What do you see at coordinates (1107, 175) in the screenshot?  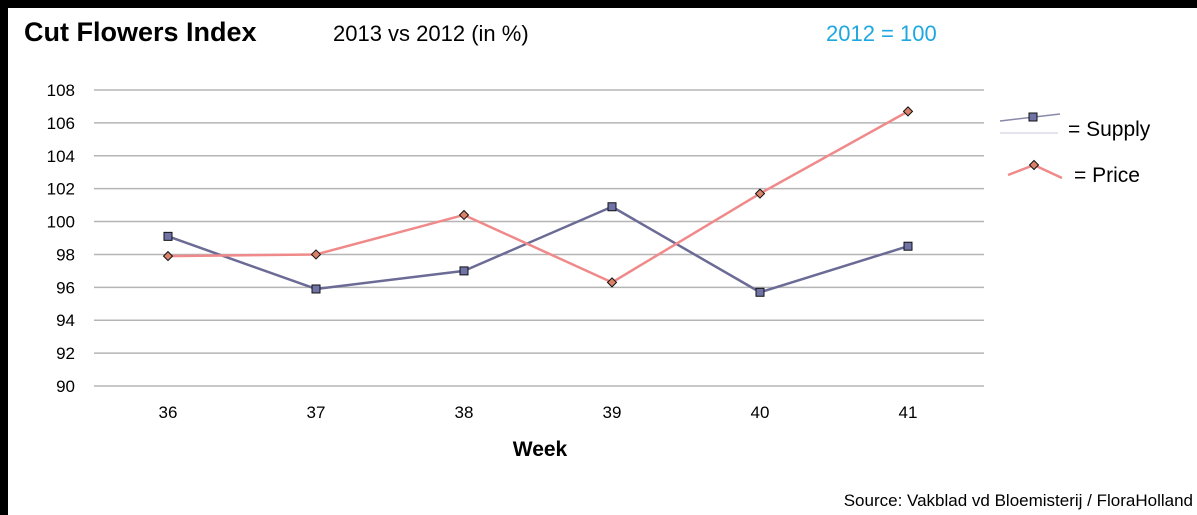 I see `legend-label-price: = Price` at bounding box center [1107, 175].